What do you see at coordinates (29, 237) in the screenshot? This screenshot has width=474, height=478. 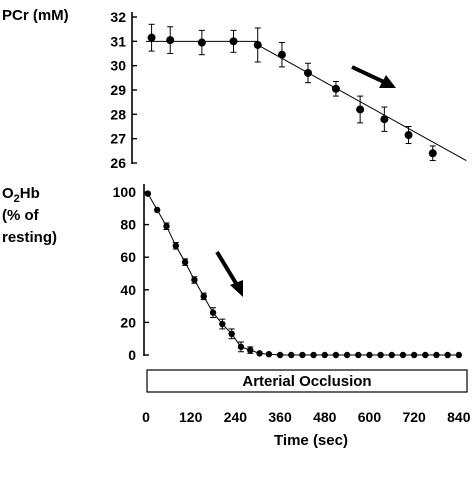 I see `o2hb-ylabel-line3: resting)` at bounding box center [29, 237].